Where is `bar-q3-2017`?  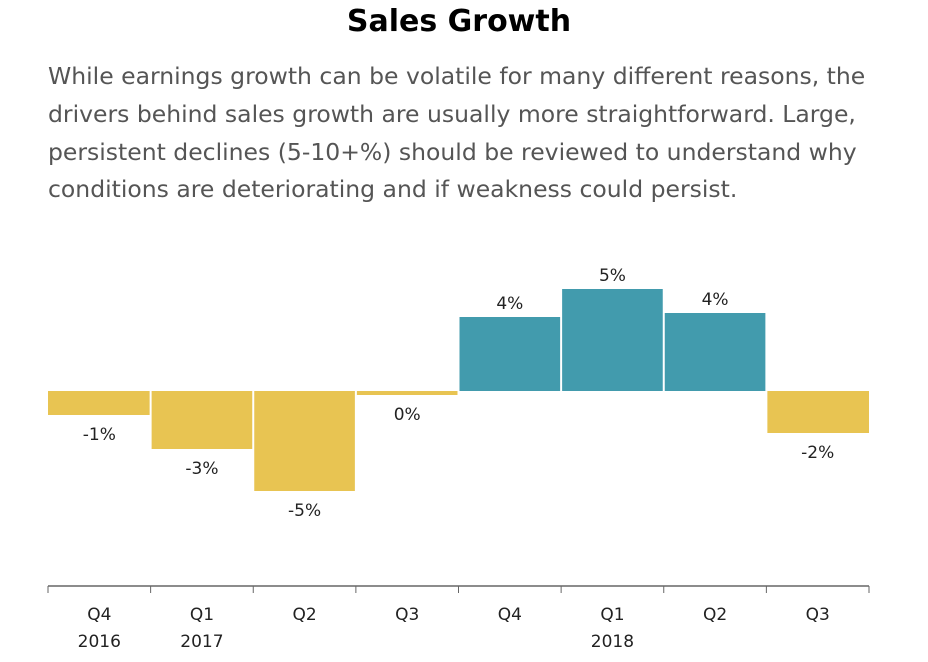 bar-q3-2017 is located at coordinates (407, 393).